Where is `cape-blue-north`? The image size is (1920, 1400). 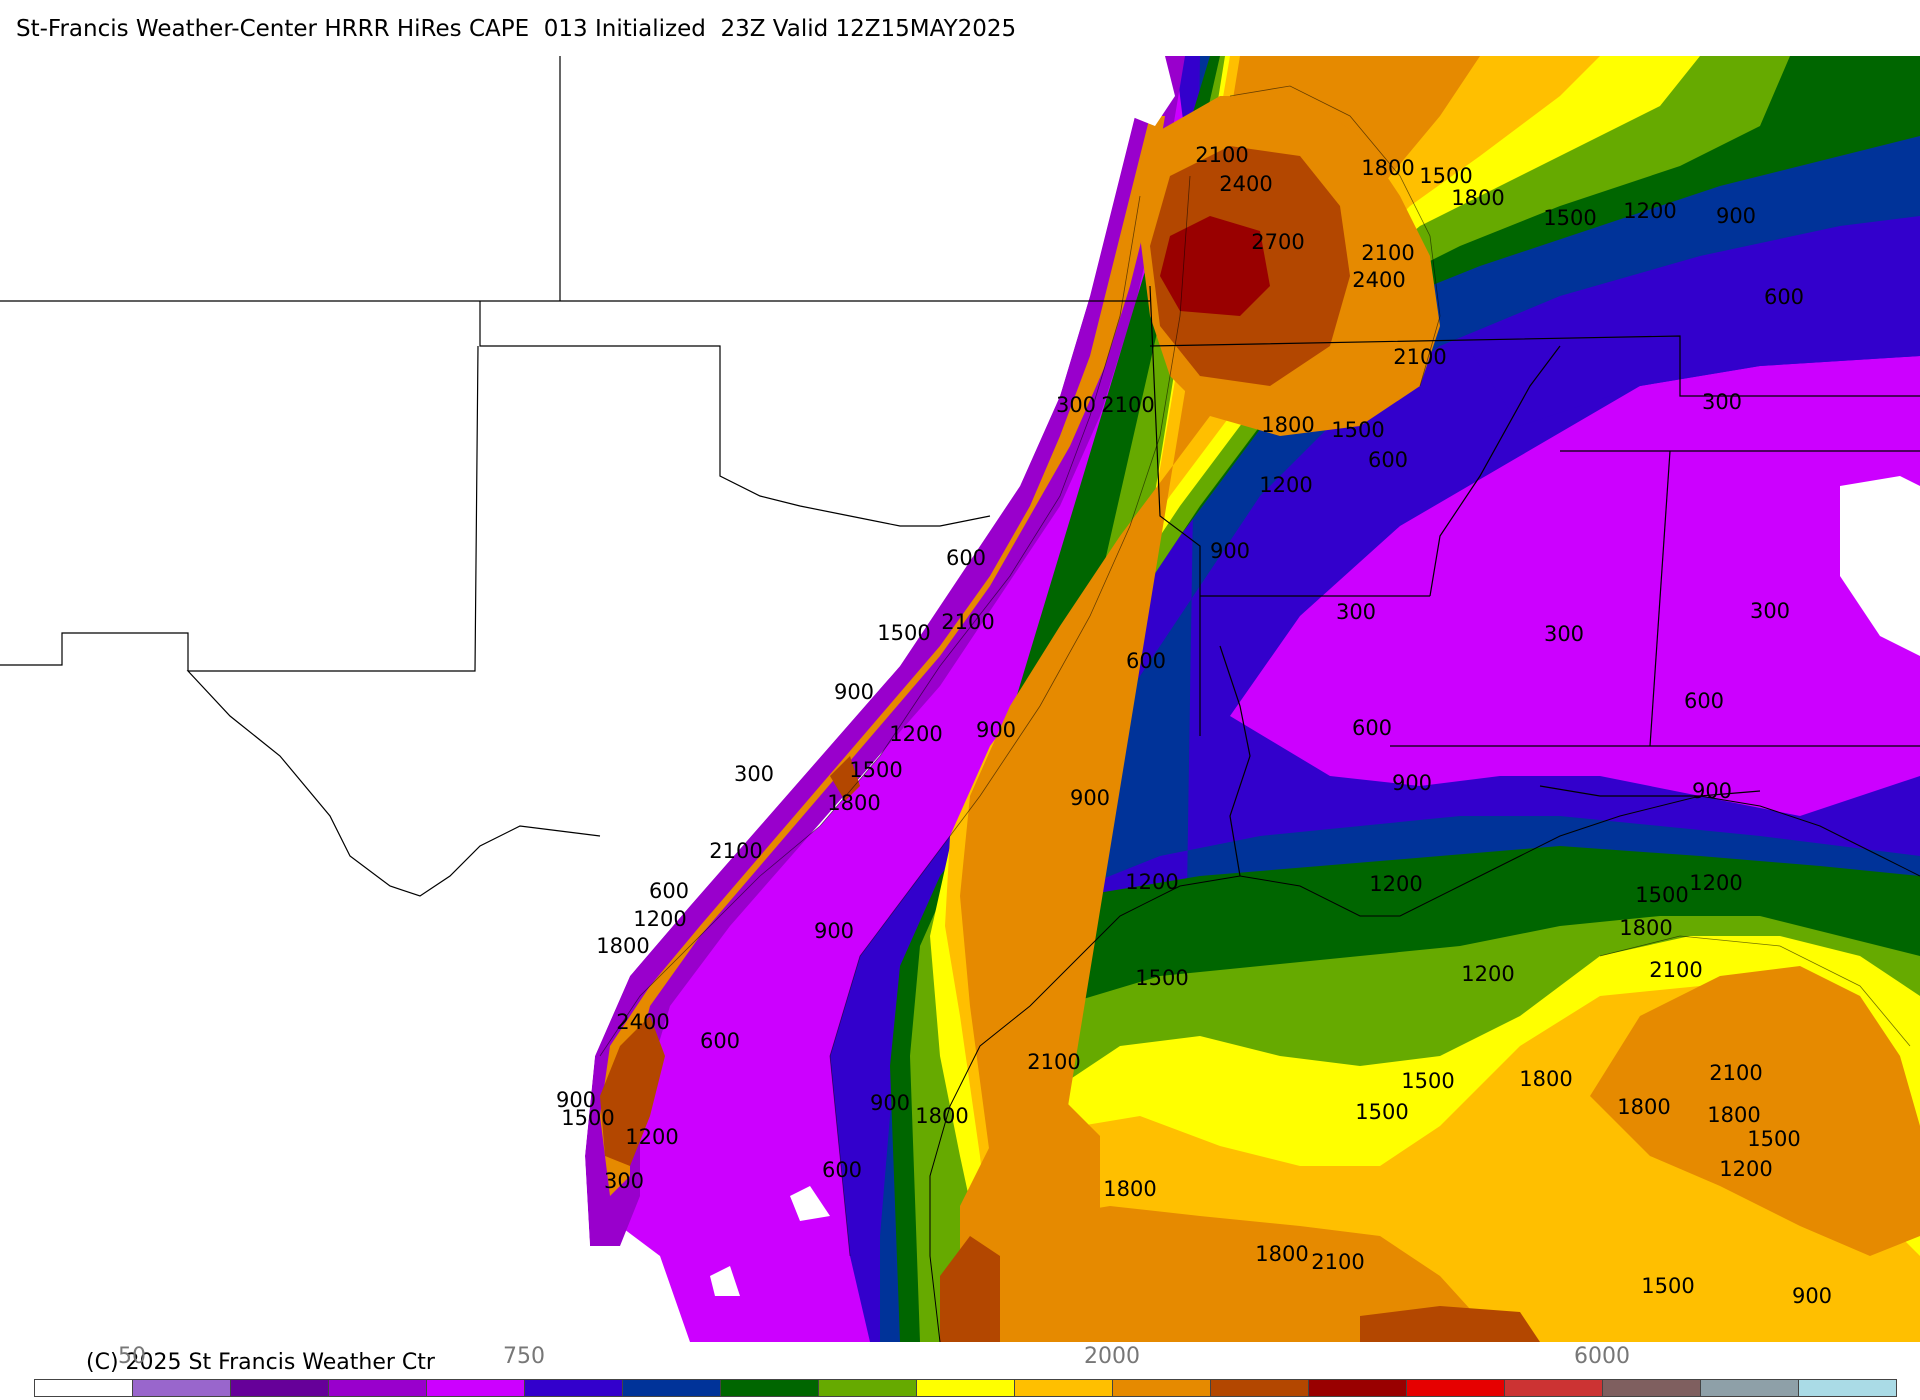 cape-blue-north is located at coordinates (1690, 321).